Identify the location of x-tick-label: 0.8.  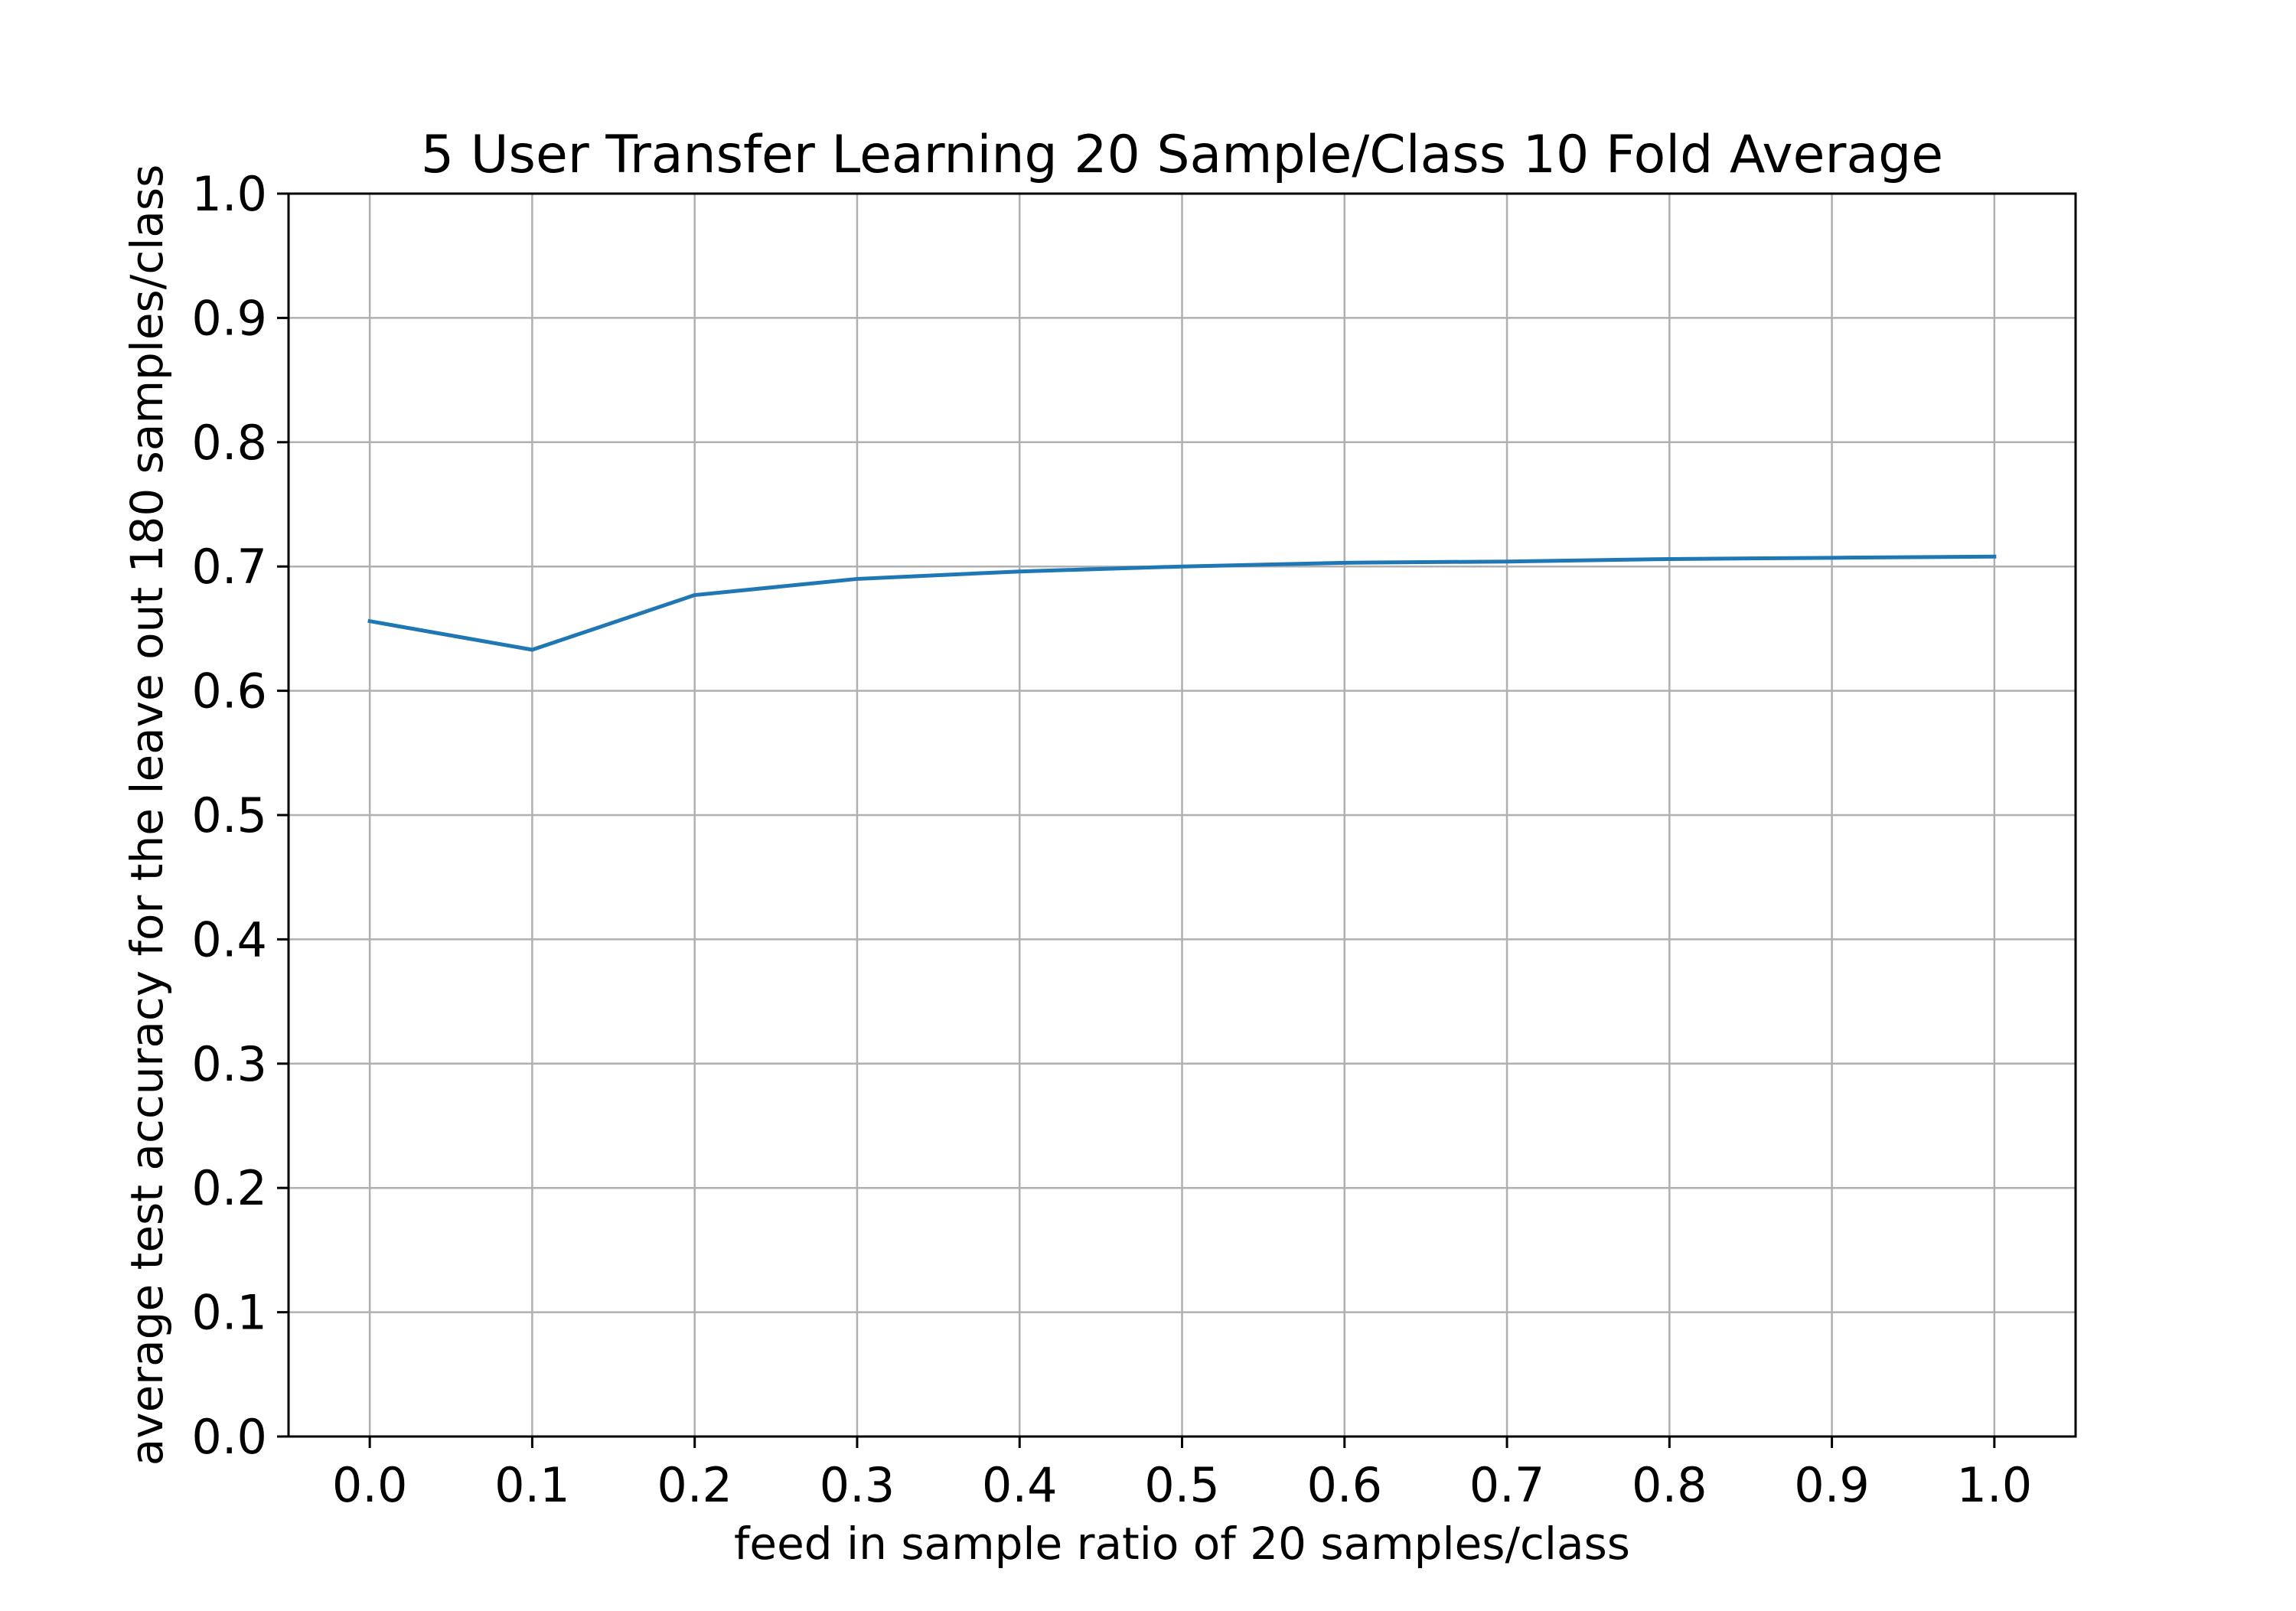
(1669, 1485).